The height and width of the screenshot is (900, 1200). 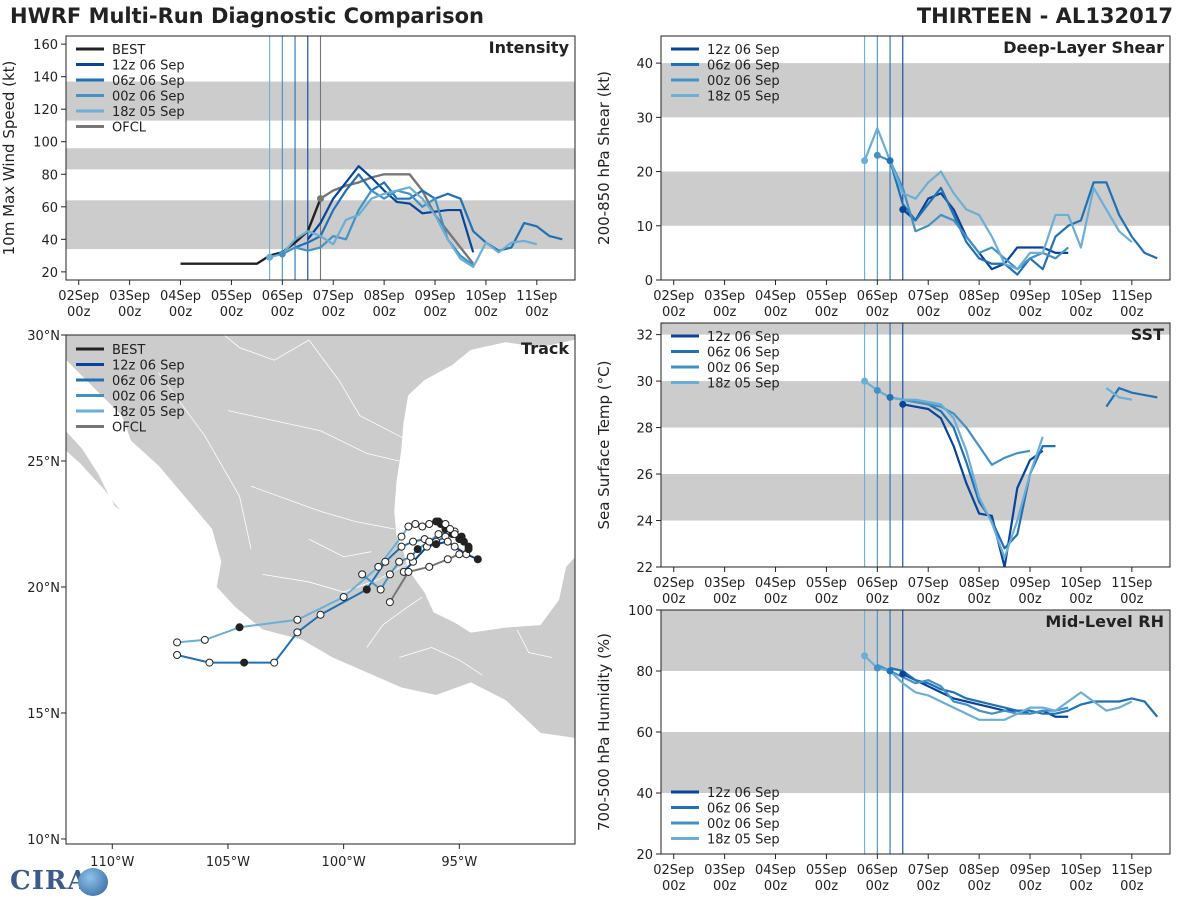 What do you see at coordinates (397, 219) in the screenshot?
I see `series-line-ofcl` at bounding box center [397, 219].